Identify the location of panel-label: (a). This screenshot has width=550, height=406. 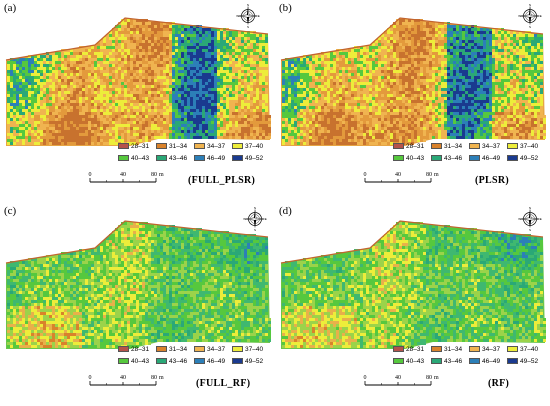
(10, 8).